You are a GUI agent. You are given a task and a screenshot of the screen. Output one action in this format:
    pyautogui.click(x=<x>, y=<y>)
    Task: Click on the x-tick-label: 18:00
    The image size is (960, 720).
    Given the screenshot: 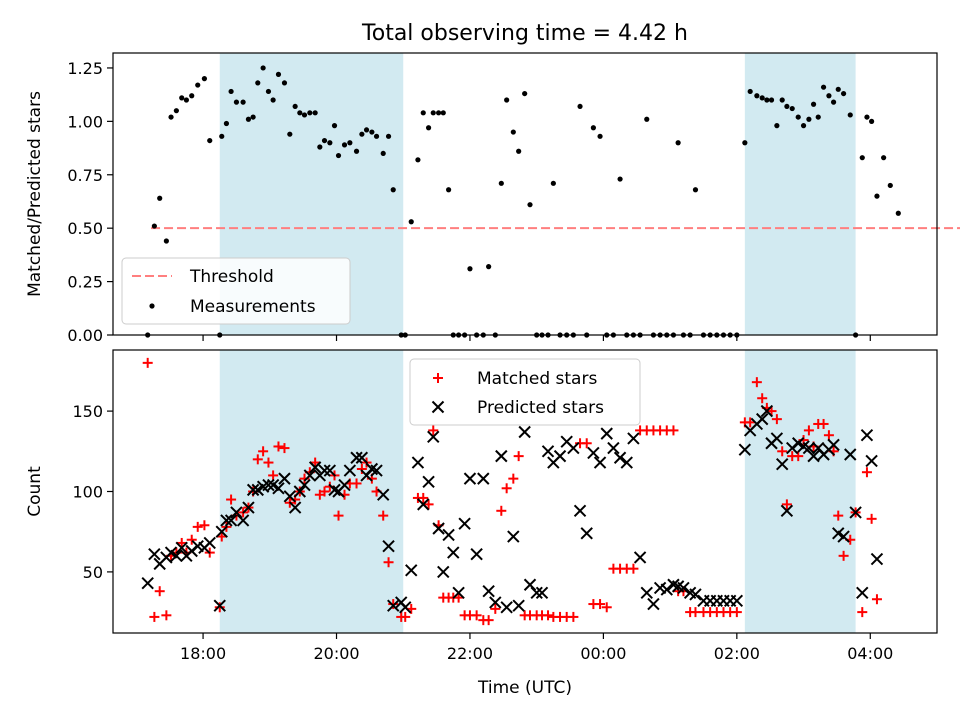 What is the action you would take?
    pyautogui.click(x=203, y=653)
    